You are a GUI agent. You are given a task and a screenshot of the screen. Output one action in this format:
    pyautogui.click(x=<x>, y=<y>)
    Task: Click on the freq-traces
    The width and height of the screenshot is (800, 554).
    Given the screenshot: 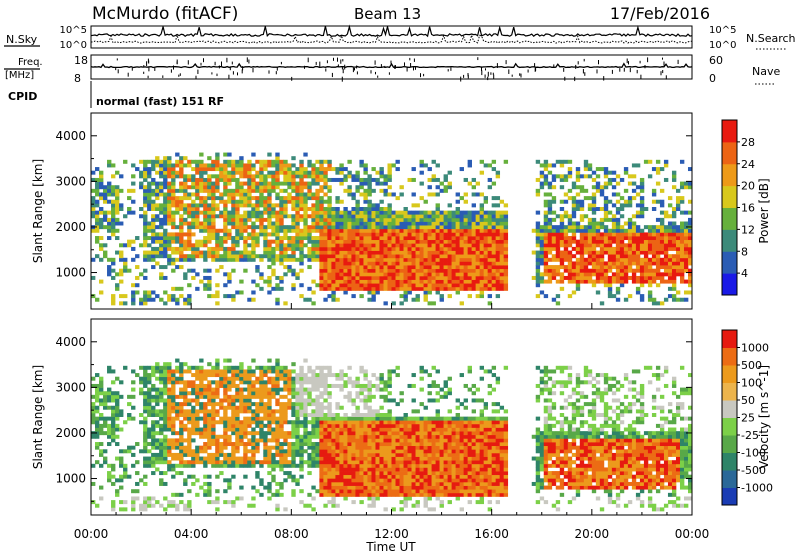 What is the action you would take?
    pyautogui.click(x=391, y=69)
    